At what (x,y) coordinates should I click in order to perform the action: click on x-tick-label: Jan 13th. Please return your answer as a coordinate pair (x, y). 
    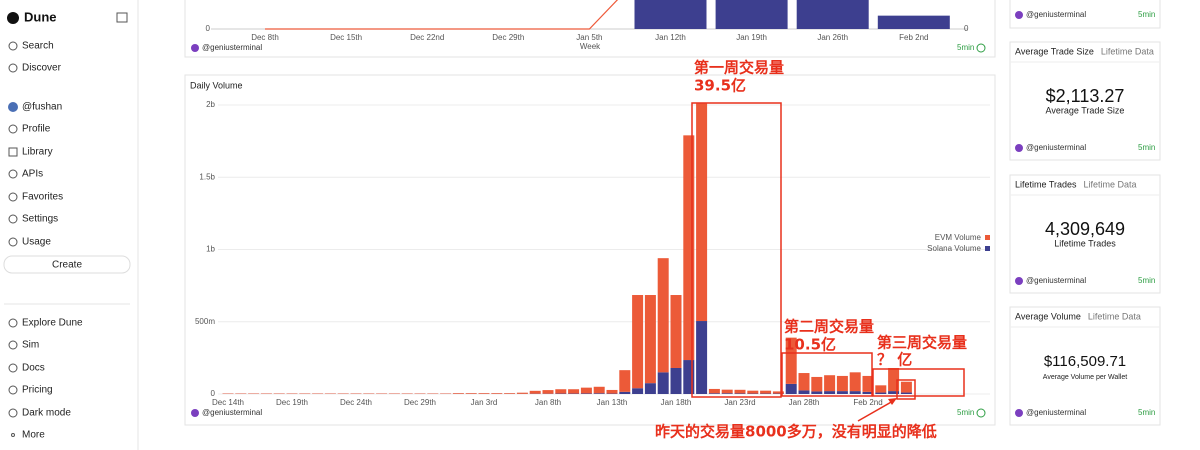
    Looking at the image, I should click on (612, 402).